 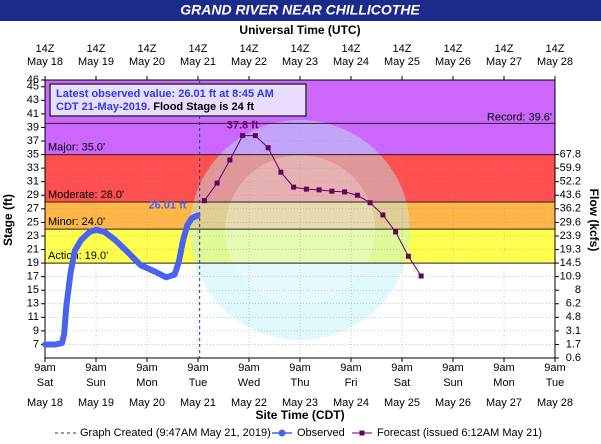 What do you see at coordinates (351, 383) in the screenshot?
I see `x-tick-day: Fri` at bounding box center [351, 383].